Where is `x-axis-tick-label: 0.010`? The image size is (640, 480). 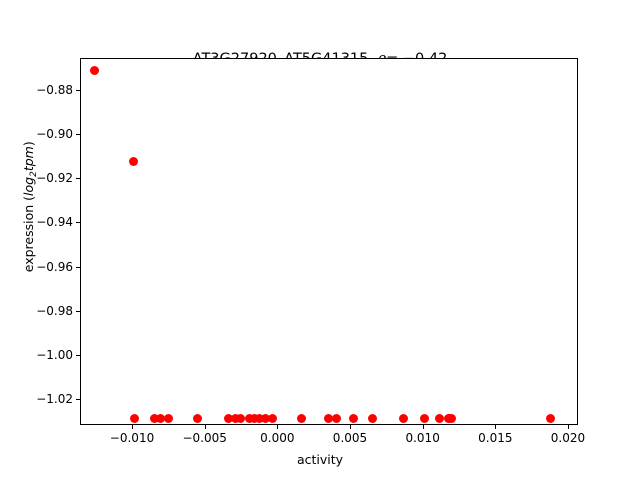 x-axis-tick-label: 0.010 is located at coordinates (422, 438).